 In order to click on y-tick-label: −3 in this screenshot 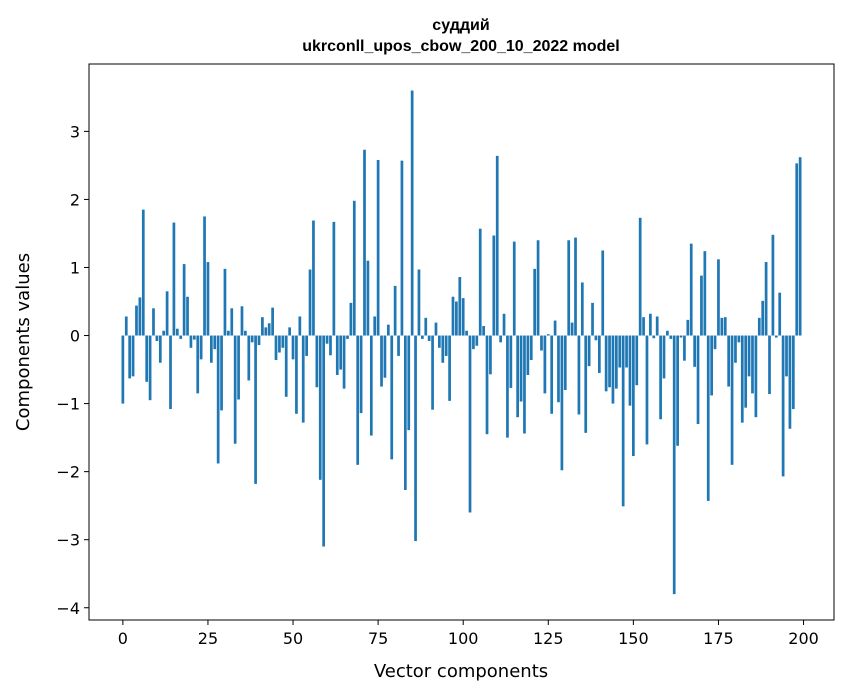, I will do `click(68, 540)`.